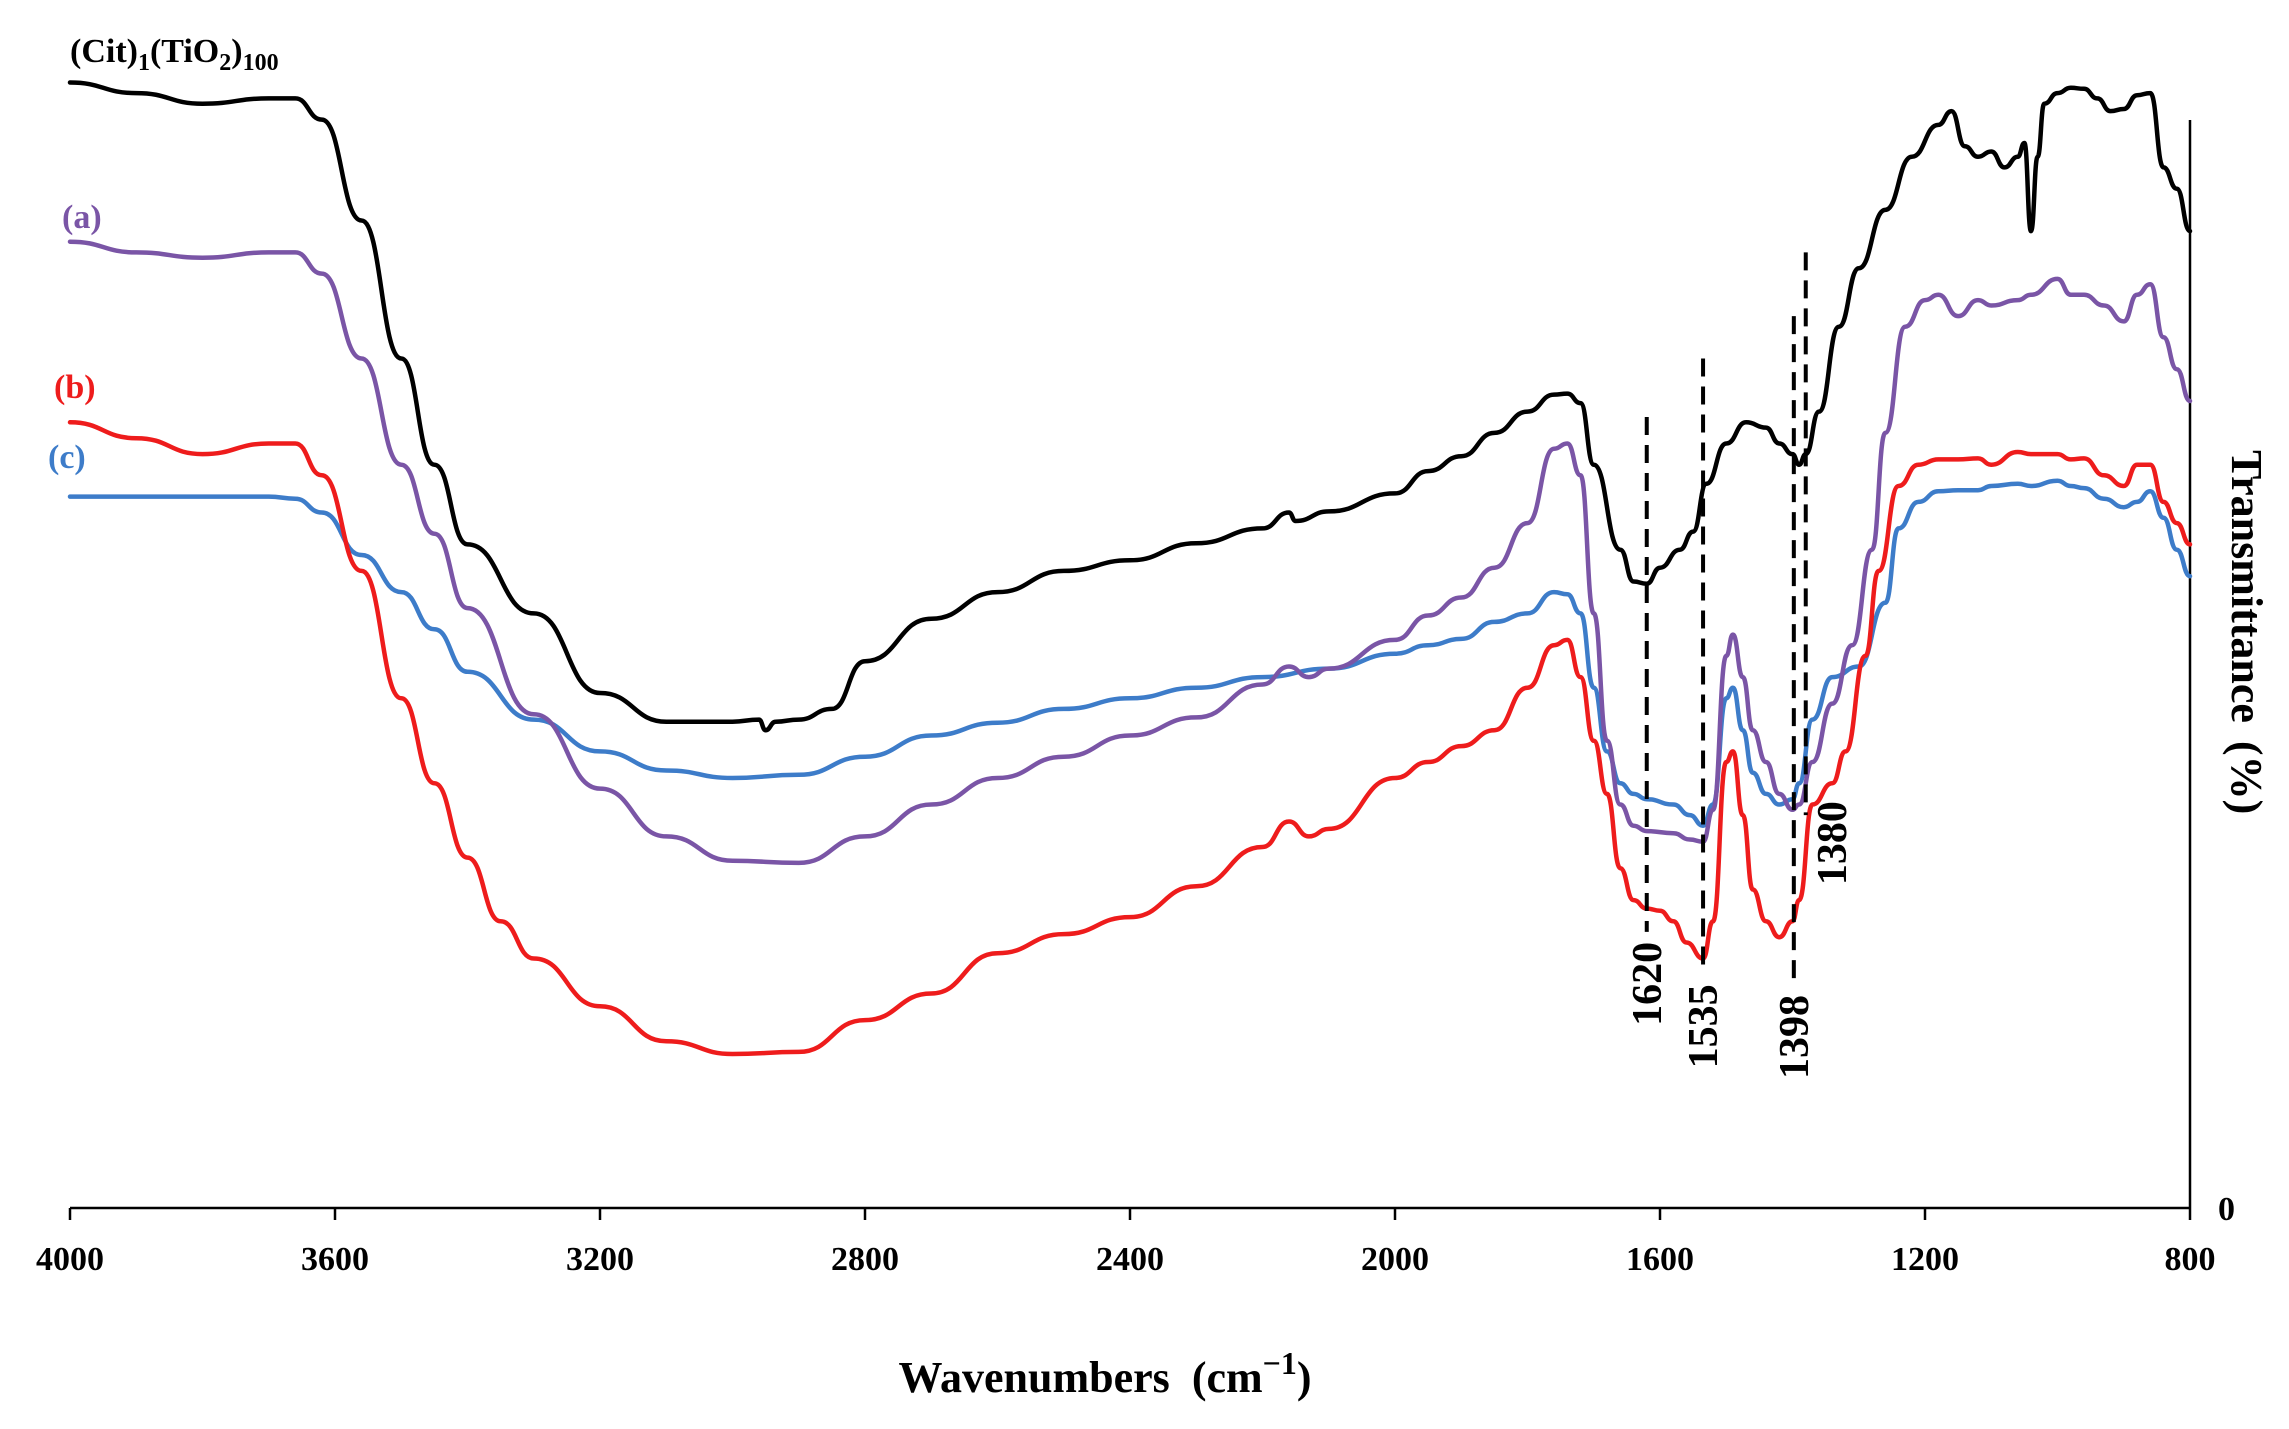 The image size is (2289, 1429). Describe the element at coordinates (1395, 1259) in the screenshot. I see `x-tick-label: 2000` at that location.